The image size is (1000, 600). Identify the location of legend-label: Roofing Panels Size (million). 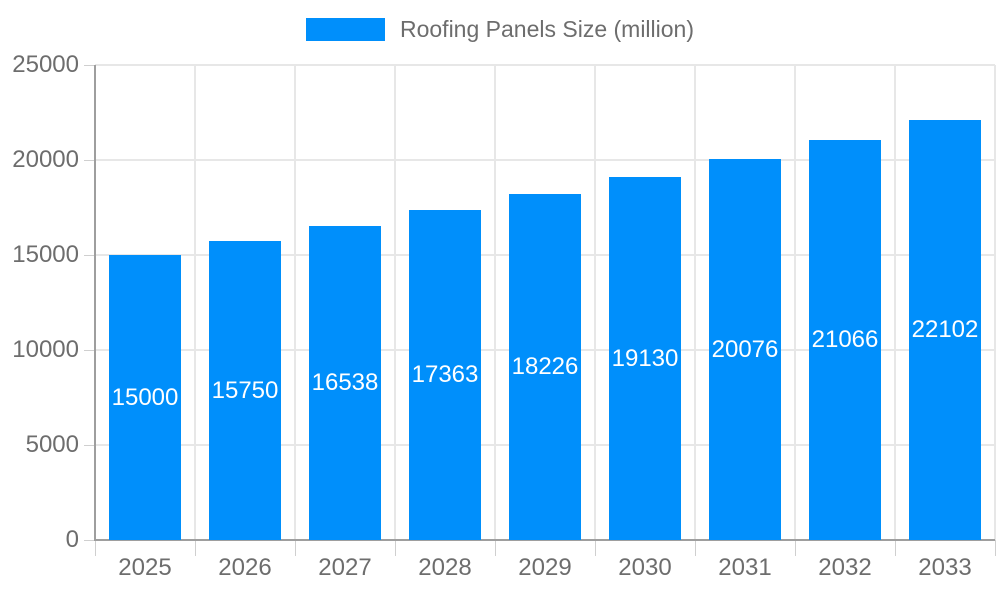
(546, 29).